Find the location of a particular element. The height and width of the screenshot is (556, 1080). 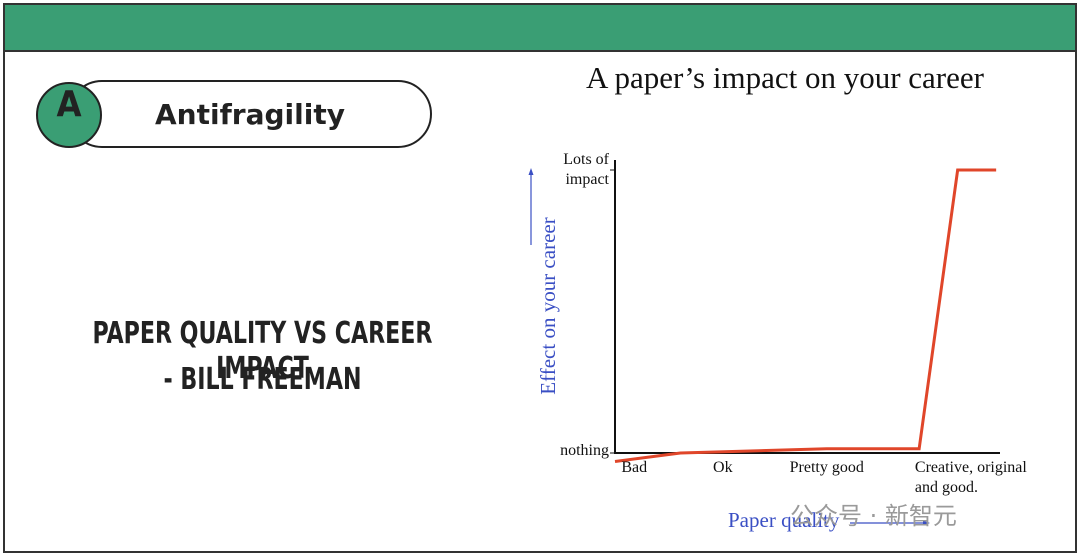

heading: - BILL FREEMAN is located at coordinates (262, 379).